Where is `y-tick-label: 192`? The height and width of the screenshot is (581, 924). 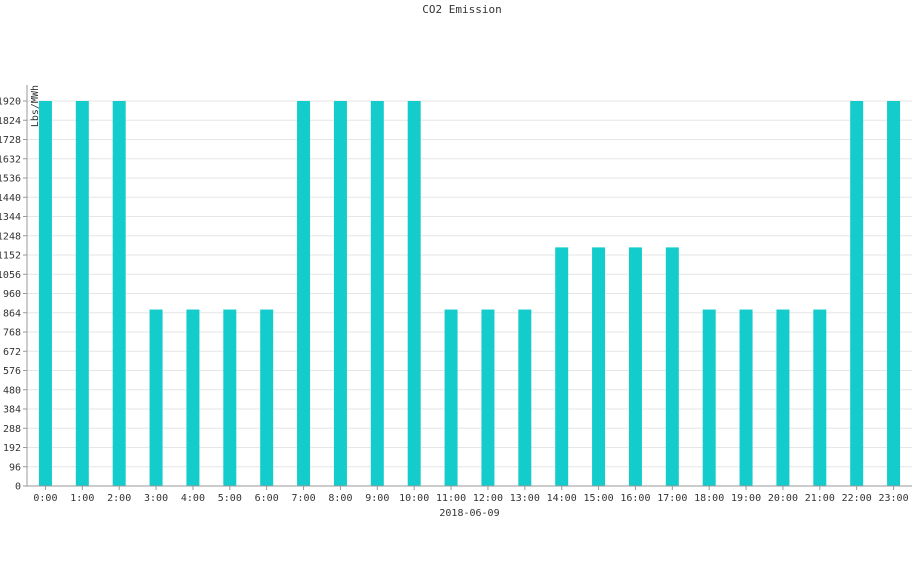 y-tick-label: 192 is located at coordinates (12, 448).